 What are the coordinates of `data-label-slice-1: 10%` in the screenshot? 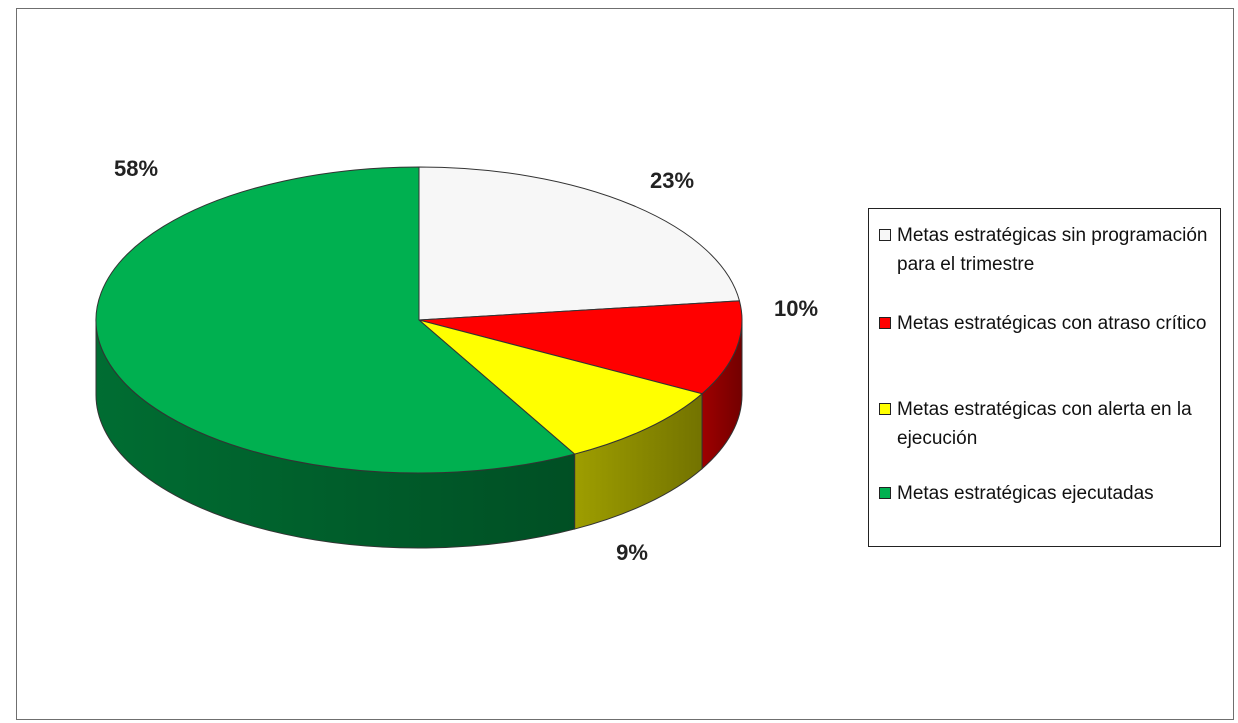 It's located at (796, 308).